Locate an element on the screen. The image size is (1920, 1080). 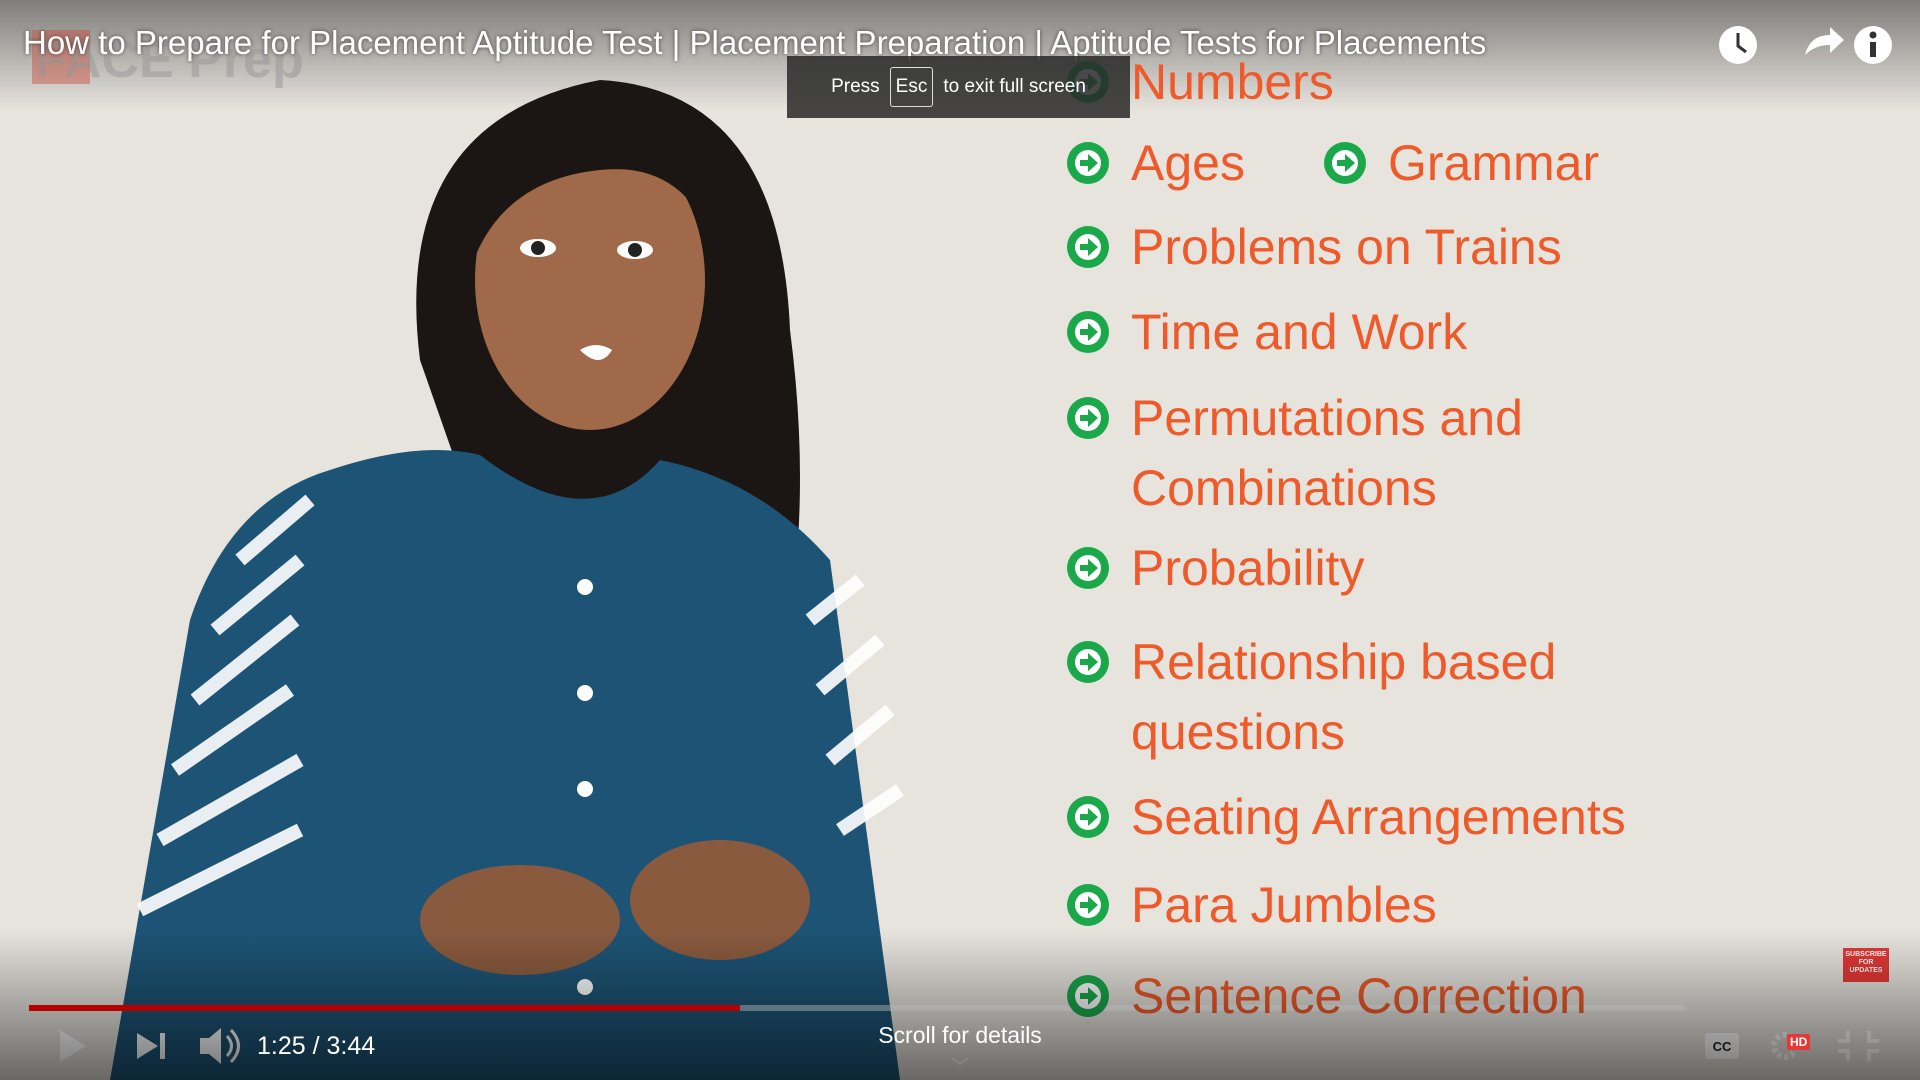
topic-item: Seating Arrangements is located at coordinates (1378, 817).